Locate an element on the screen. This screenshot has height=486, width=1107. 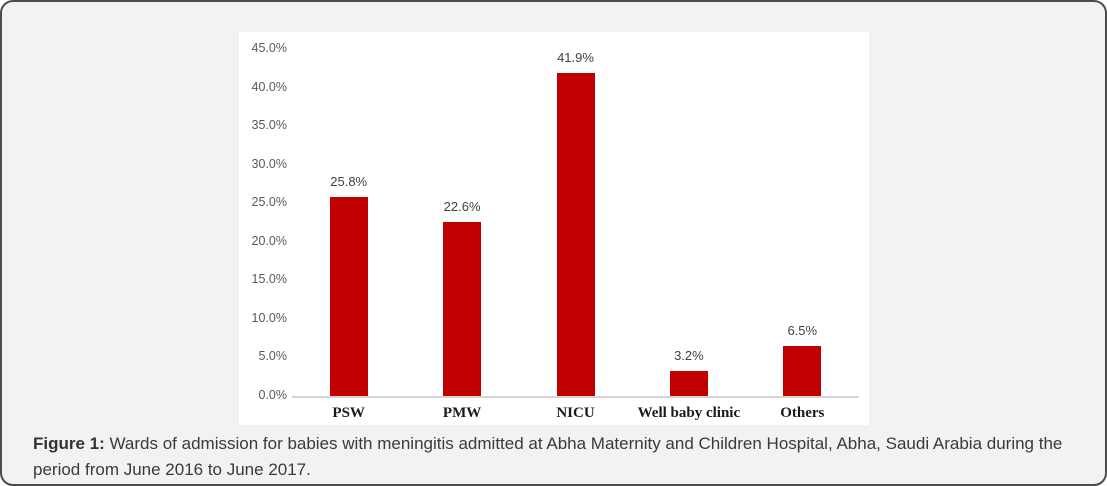
bar-well-baby-clinic is located at coordinates (688, 383).